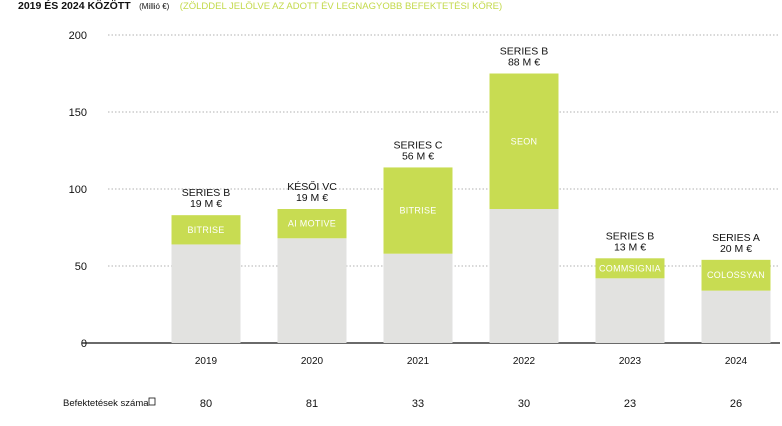  Describe the element at coordinates (78, 190) in the screenshot. I see `y-tick-label: 100` at that location.